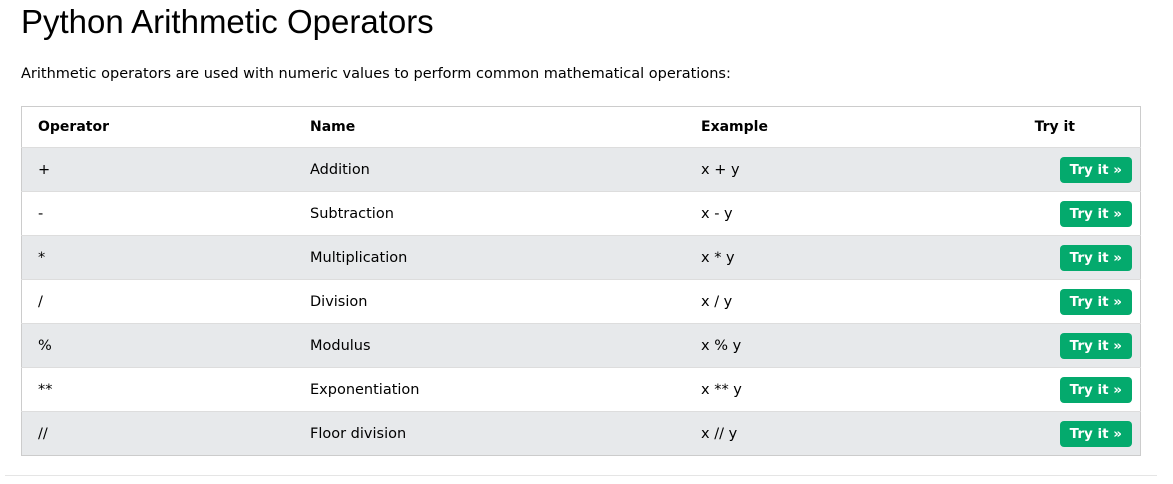 This screenshot has width=1173, height=484. Describe the element at coordinates (489, 301) in the screenshot. I see `name-cell: Division` at that location.